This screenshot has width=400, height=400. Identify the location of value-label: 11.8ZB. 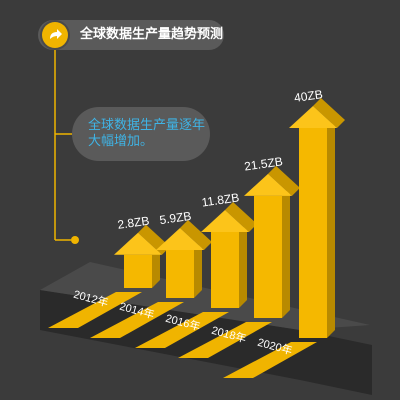
(220, 199).